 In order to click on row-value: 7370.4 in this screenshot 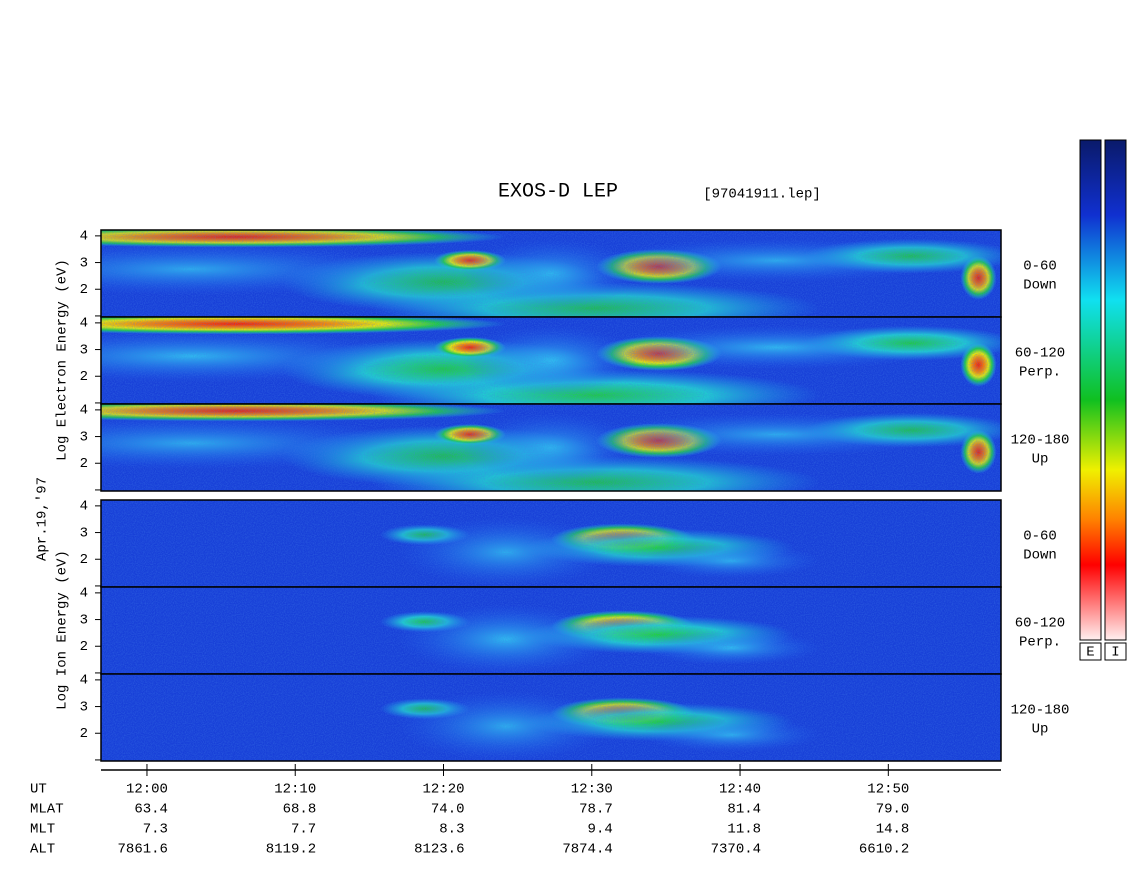, I will do `click(736, 850)`.